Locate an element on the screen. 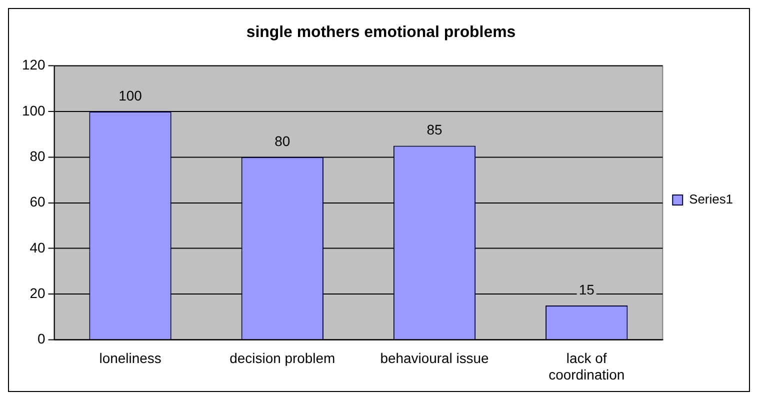  data-label: 15 is located at coordinates (586, 289).